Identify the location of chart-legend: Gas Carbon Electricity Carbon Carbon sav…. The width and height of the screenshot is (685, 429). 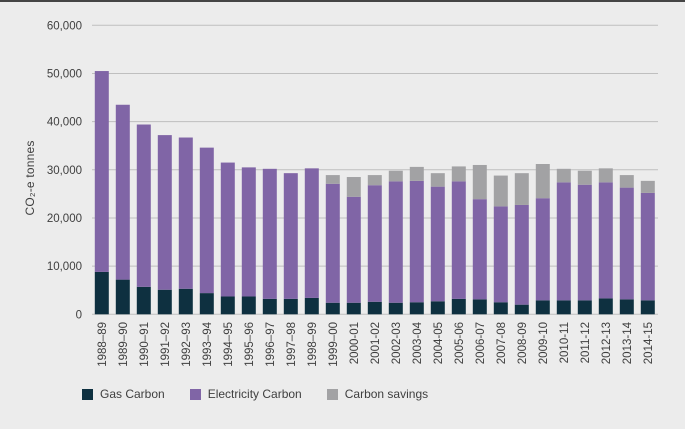
(255, 394).